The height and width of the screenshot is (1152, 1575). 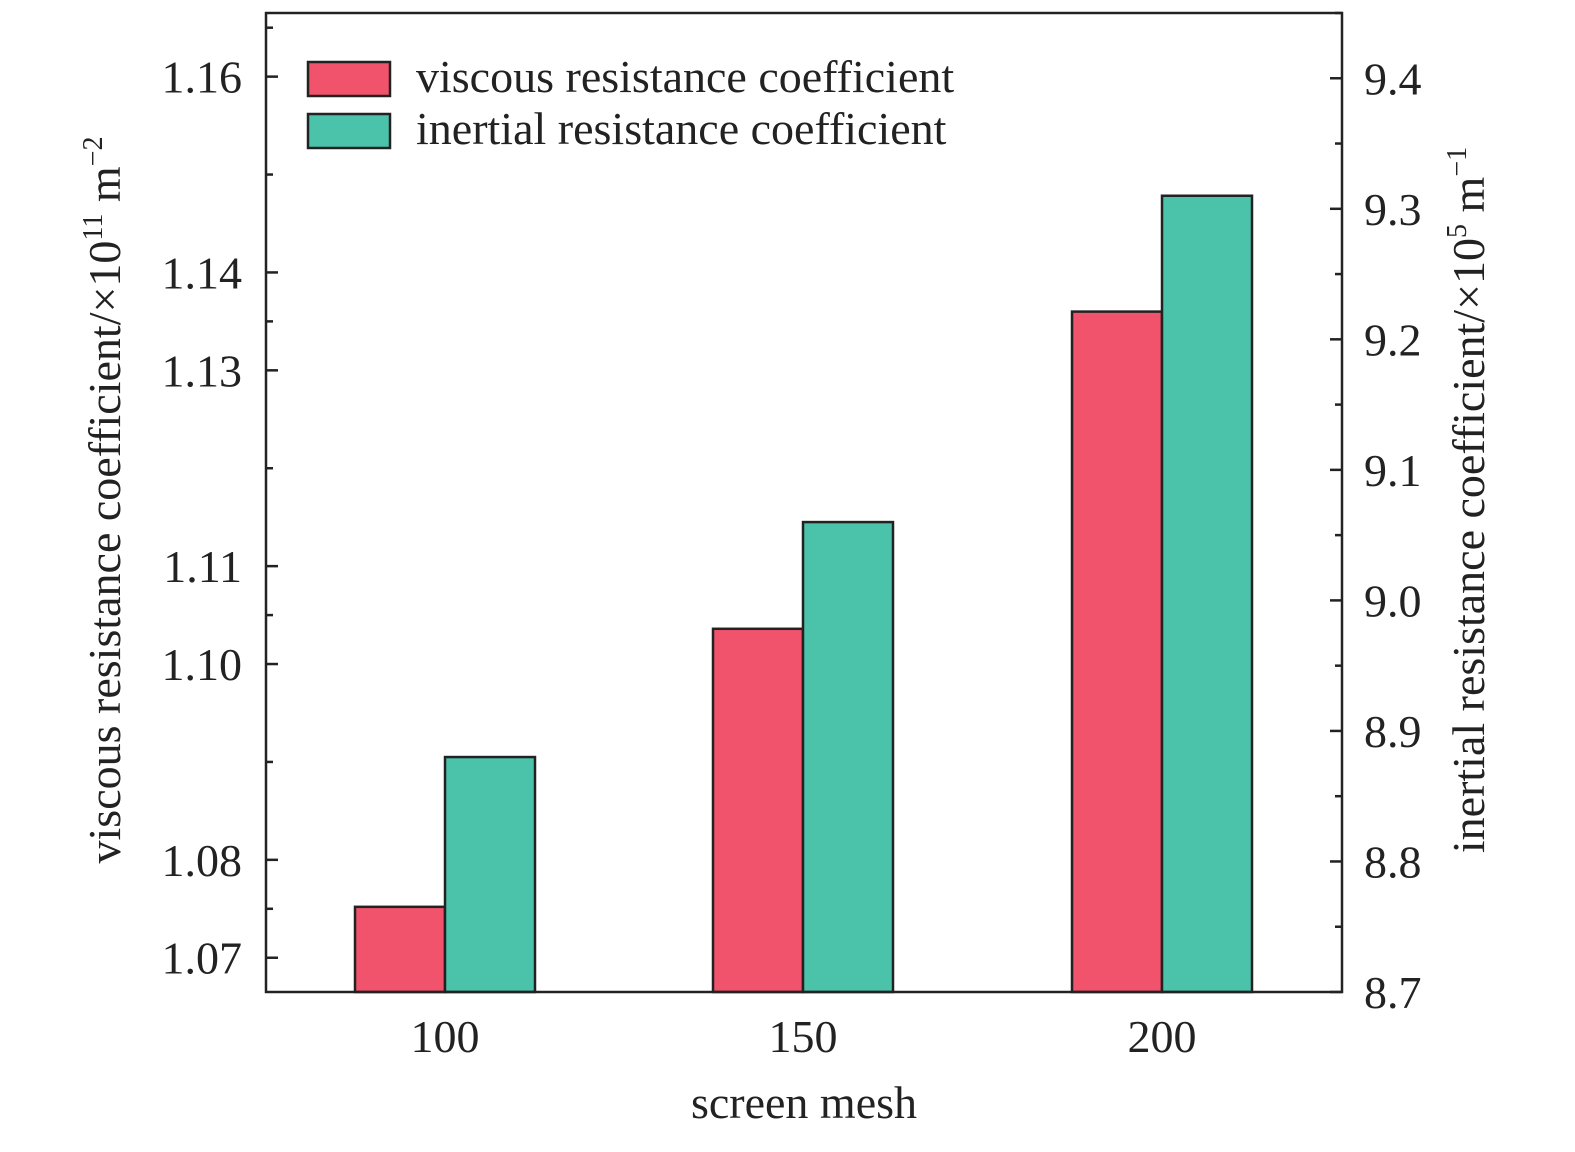 I want to click on right-tick-label: 9.3, so click(x=1393, y=209).